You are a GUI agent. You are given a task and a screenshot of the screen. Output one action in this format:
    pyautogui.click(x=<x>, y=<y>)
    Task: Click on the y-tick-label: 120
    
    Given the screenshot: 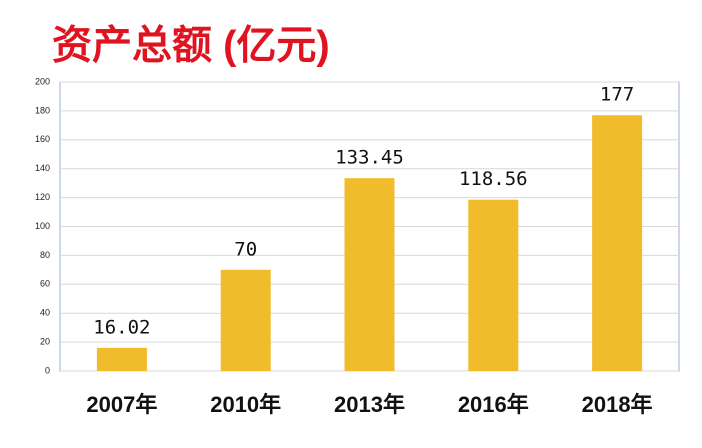 What is the action you would take?
    pyautogui.click(x=42, y=197)
    